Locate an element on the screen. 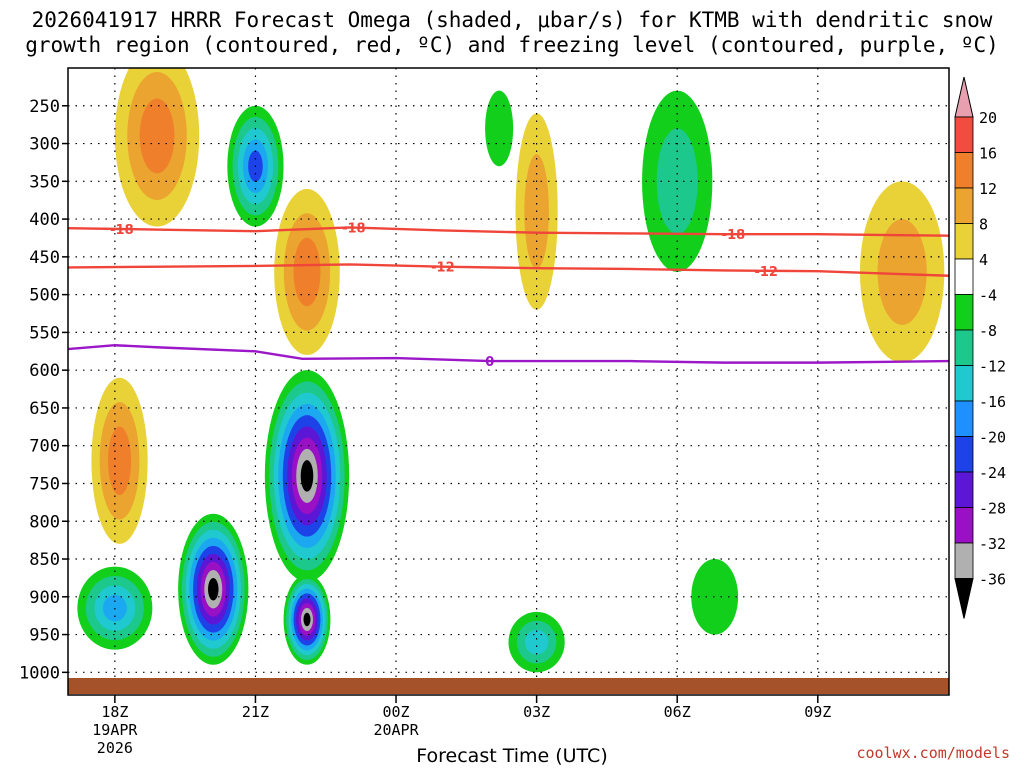 The image size is (1024, 768). y-tick-label-300: 300 is located at coordinates (44, 145).